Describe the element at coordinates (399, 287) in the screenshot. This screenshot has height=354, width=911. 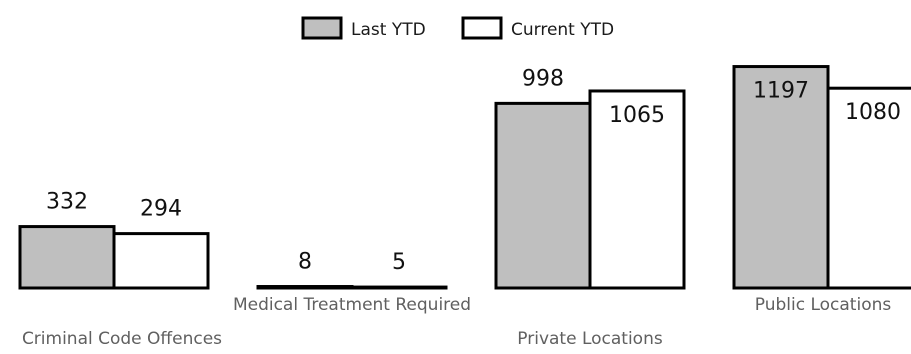
I see `bar-medical-treatment-required-current-ytd` at that location.